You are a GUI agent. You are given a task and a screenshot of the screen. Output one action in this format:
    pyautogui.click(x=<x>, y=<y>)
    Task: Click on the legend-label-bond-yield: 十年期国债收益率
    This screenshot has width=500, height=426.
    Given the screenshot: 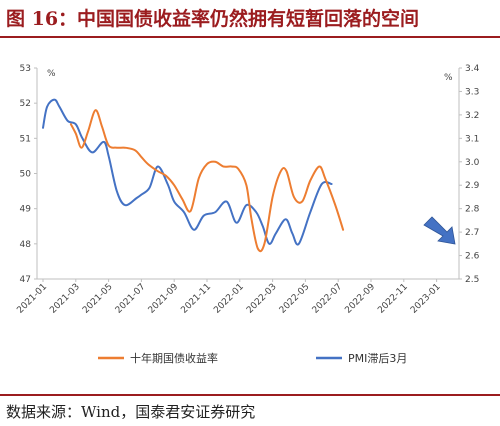 What is the action you would take?
    pyautogui.click(x=174, y=358)
    